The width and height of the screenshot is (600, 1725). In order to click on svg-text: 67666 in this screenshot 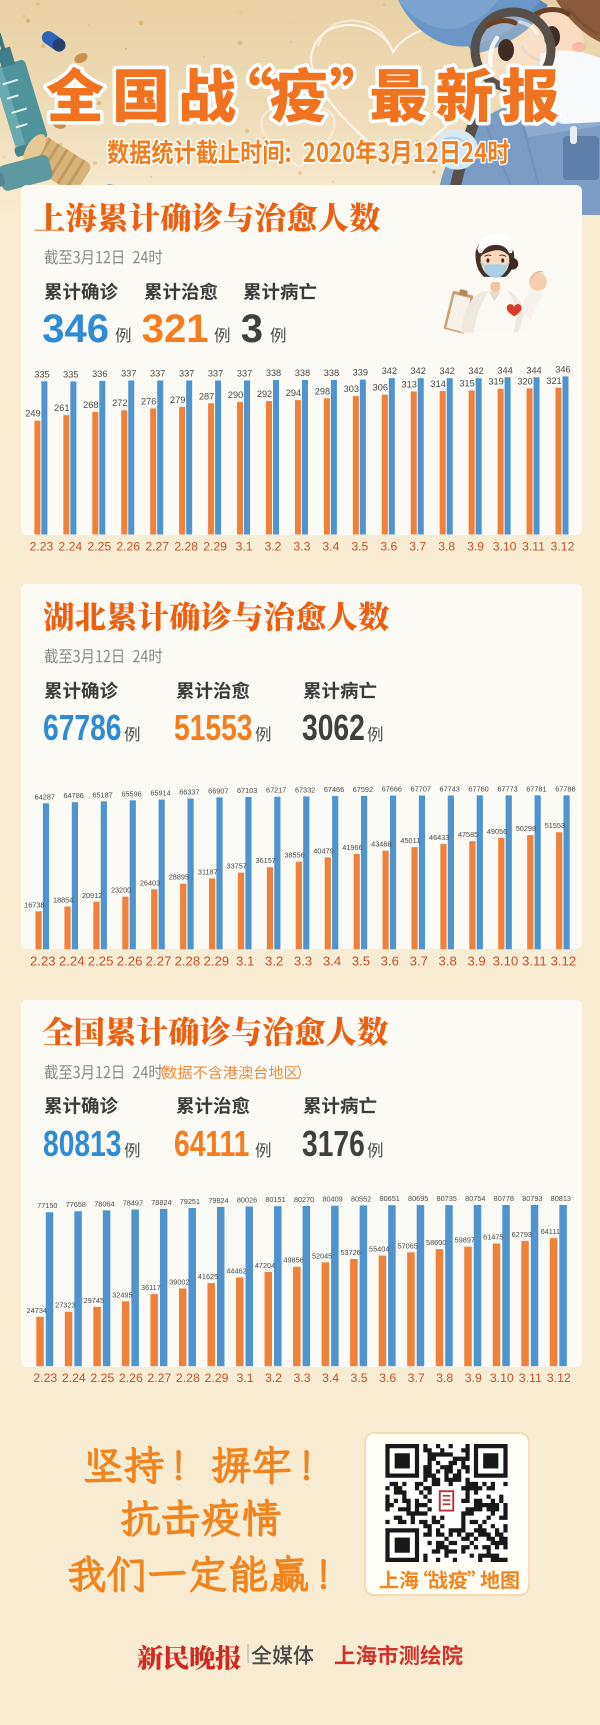, I will do `click(392, 789)`.